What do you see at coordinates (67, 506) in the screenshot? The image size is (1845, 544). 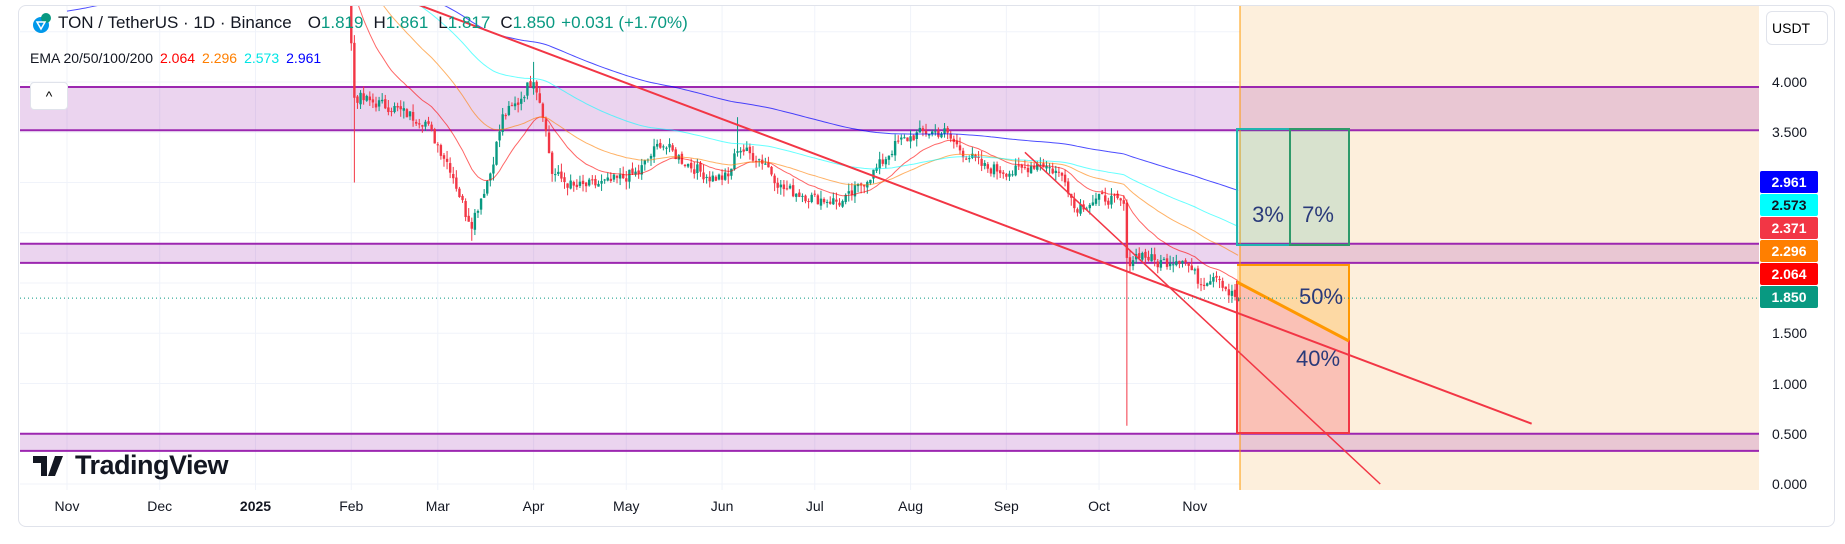 I see `time-axis-label: Nov` at bounding box center [67, 506].